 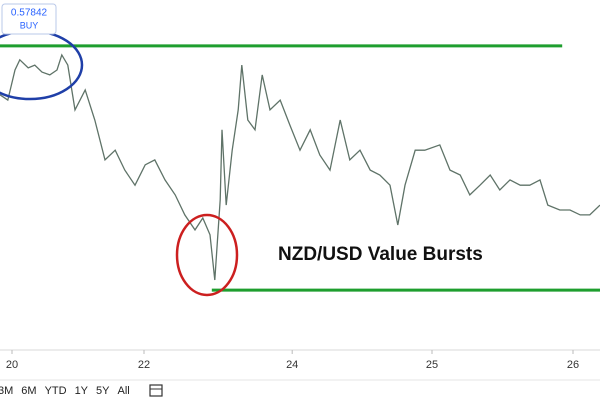 I want to click on range-button: 5Y, so click(x=103, y=391).